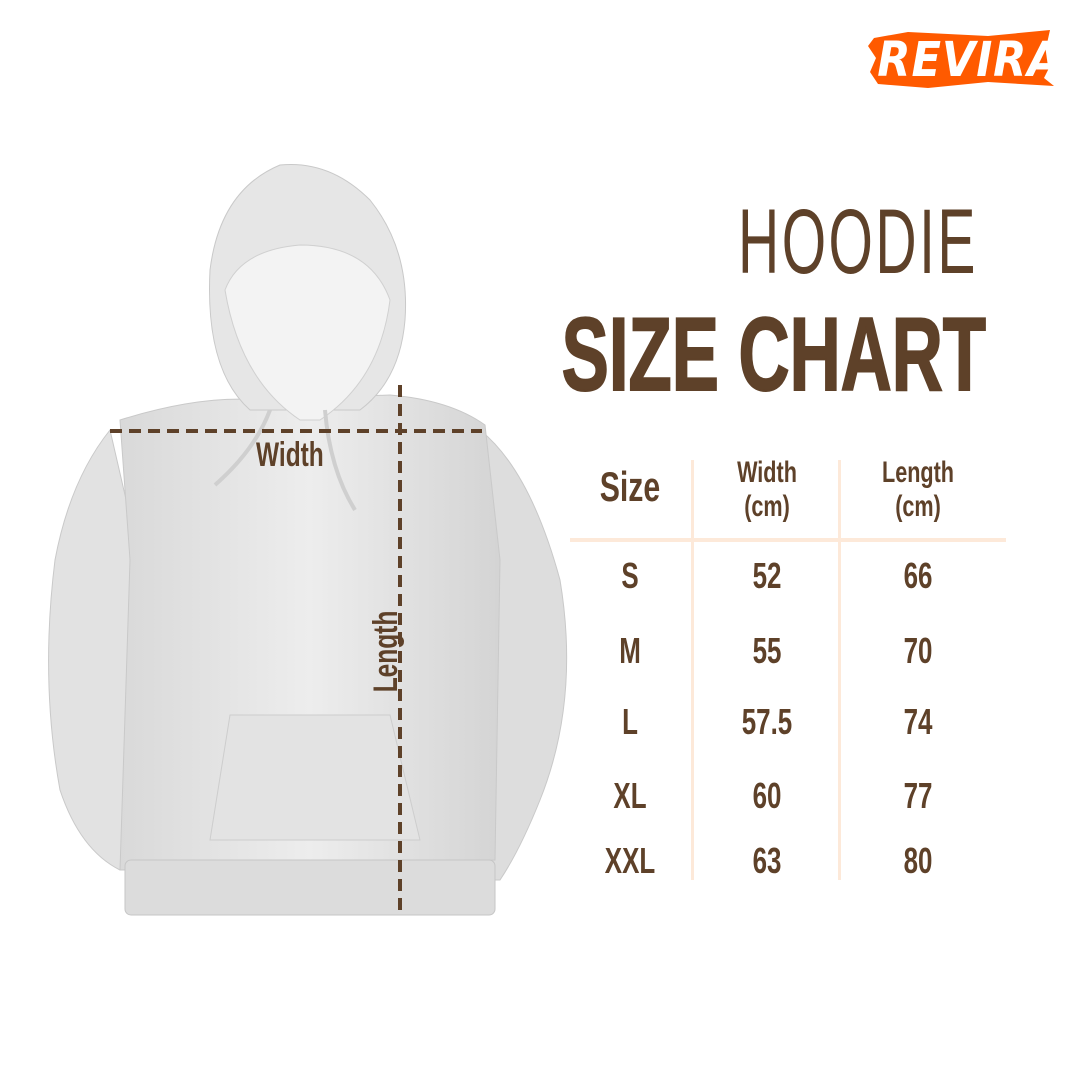 The width and height of the screenshot is (1080, 1080). What do you see at coordinates (630, 650) in the screenshot?
I see `size-cell: M` at bounding box center [630, 650].